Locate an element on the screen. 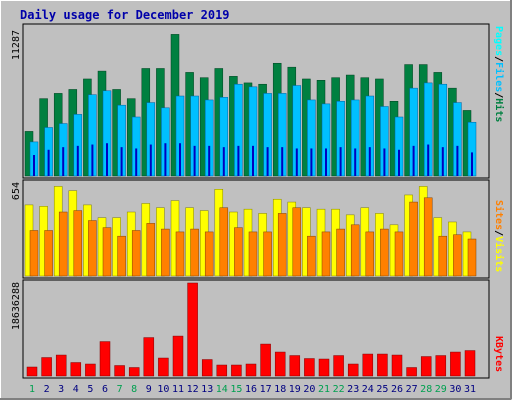 This screenshot has height=400, width=512. legend-sep-3: / is located at coordinates (498, 233).